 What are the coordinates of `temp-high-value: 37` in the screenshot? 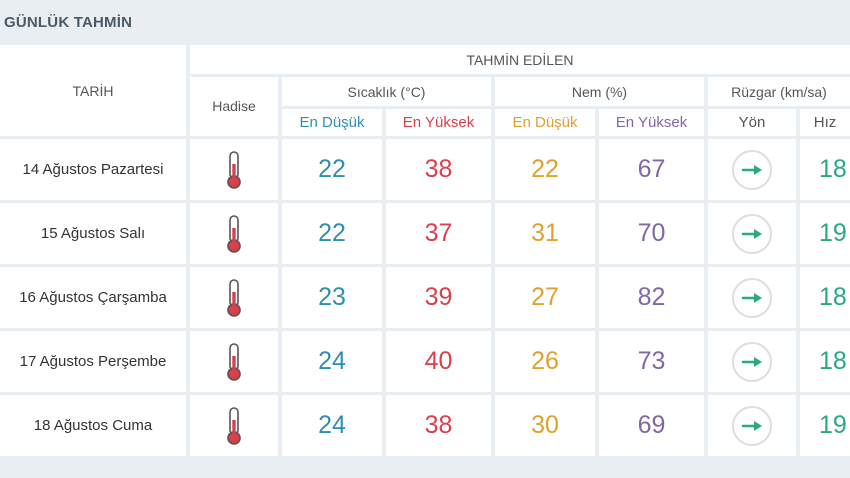 It's located at (438, 233).